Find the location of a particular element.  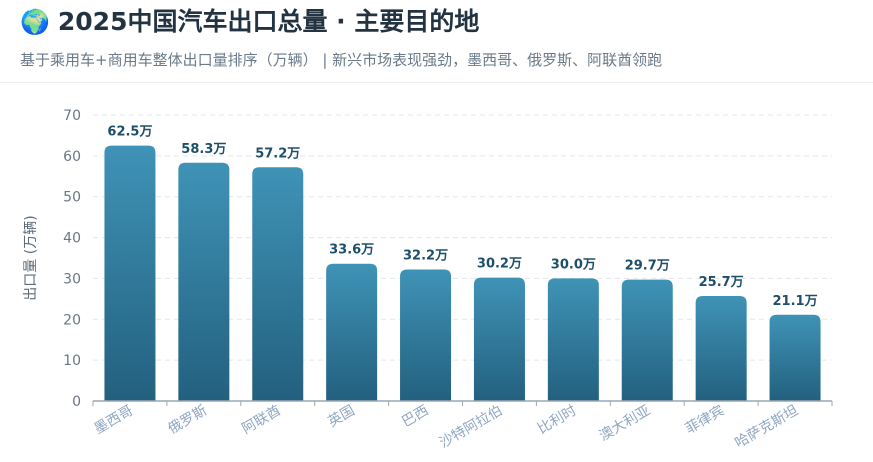

data-label: 30.0万 is located at coordinates (573, 264).